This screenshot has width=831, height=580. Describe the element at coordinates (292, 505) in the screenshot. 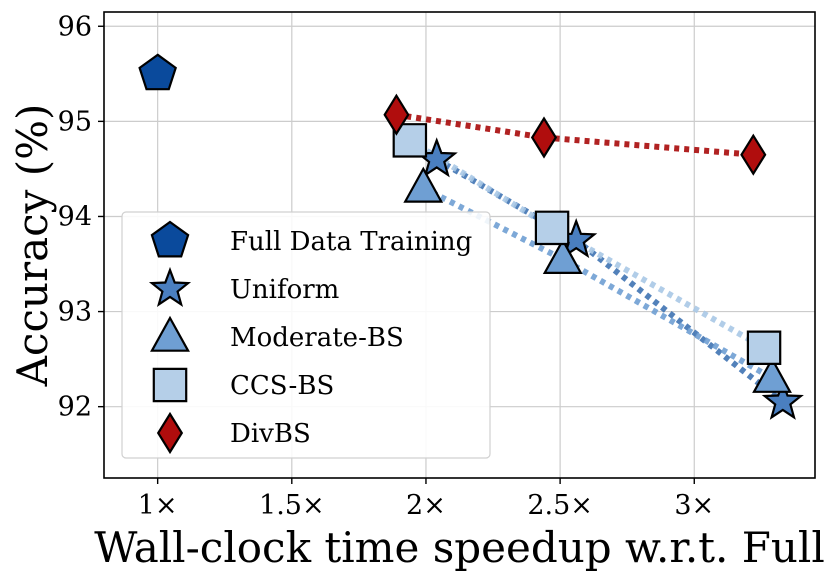

I see `x-tick-label: 1.5×` at that location.